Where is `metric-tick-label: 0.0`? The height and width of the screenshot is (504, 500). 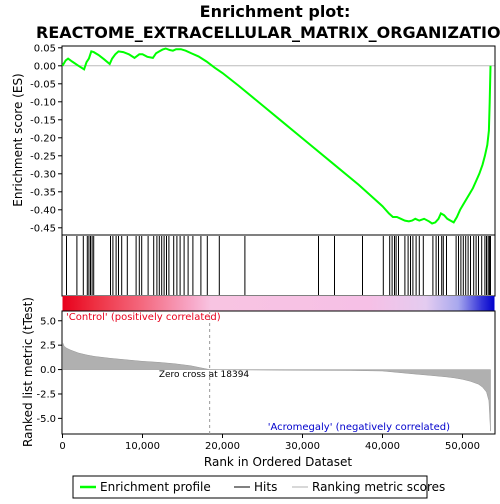 metric-tick-label: 0.0 is located at coordinates (48, 370).